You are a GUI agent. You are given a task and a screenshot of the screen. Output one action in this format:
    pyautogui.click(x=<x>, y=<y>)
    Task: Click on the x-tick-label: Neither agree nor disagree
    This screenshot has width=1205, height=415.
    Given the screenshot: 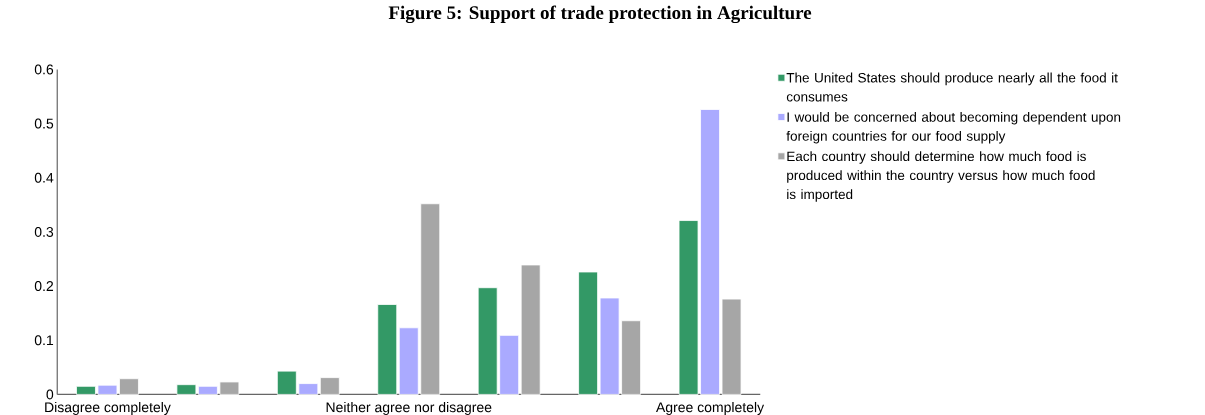 What is the action you would take?
    pyautogui.click(x=409, y=408)
    